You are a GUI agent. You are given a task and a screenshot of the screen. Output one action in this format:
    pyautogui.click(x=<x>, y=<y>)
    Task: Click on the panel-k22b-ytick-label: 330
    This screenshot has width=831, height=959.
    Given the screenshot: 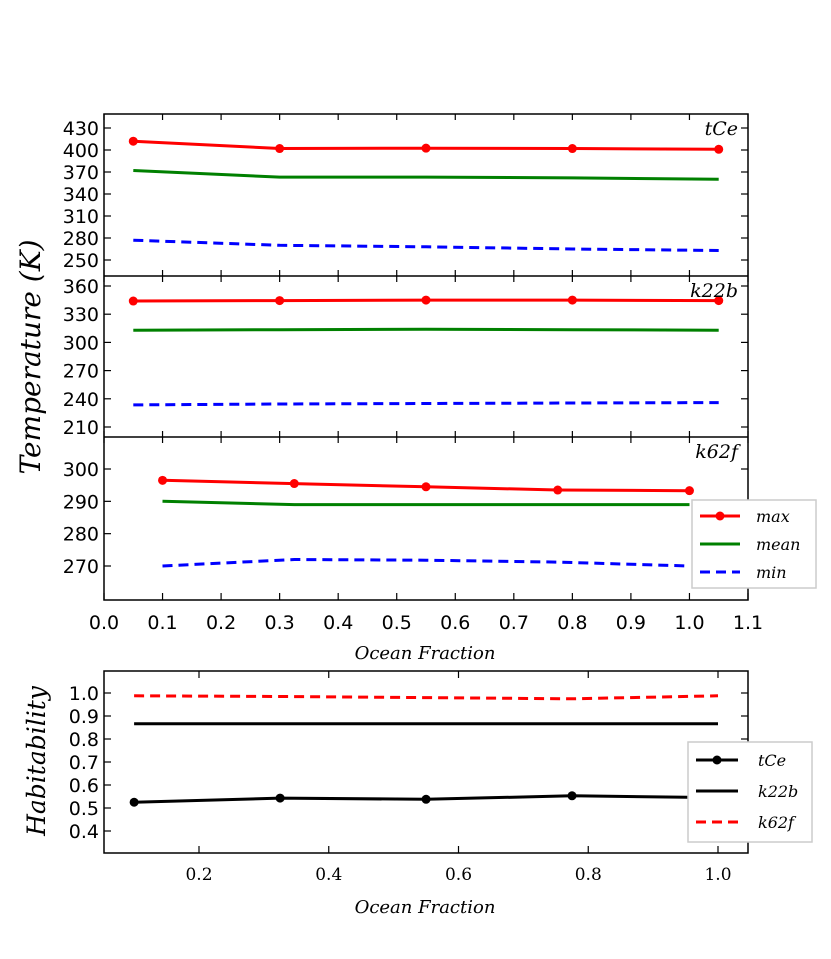 What is the action you would take?
    pyautogui.click(x=81, y=315)
    